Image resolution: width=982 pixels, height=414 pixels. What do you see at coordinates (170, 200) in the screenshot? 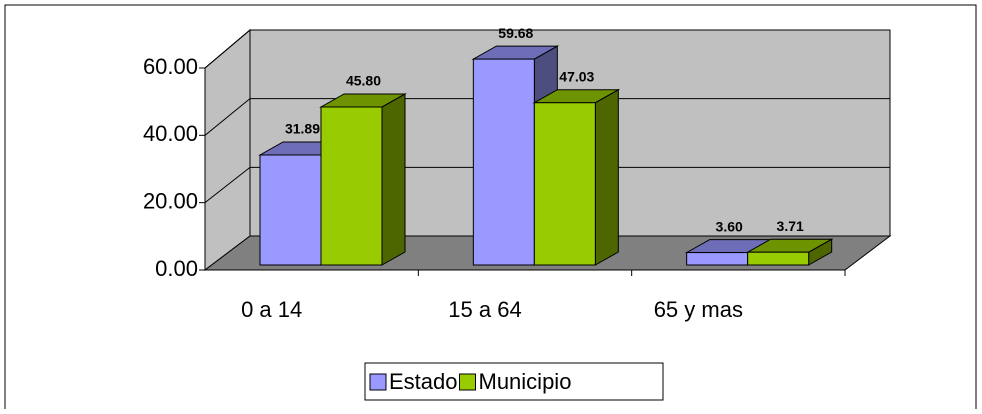
I see `y-tick-label: 20.00` at bounding box center [170, 200].